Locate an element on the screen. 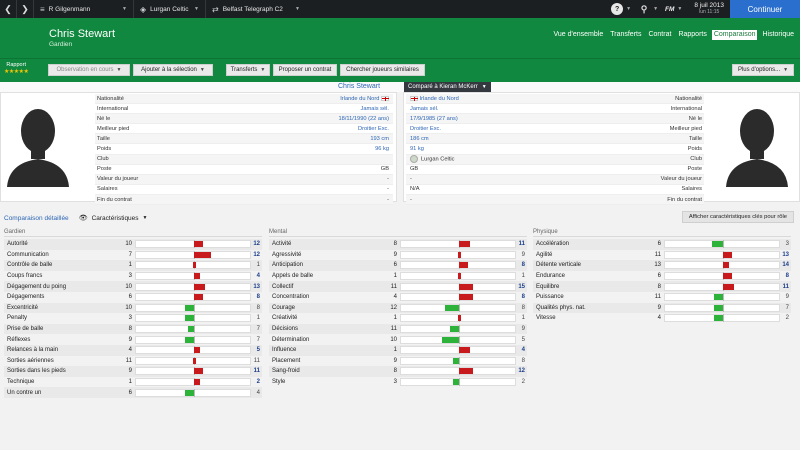 Image resolution: width=800 pixels, height=450 pixels. attribute-value-right: 4 is located at coordinates (258, 276).